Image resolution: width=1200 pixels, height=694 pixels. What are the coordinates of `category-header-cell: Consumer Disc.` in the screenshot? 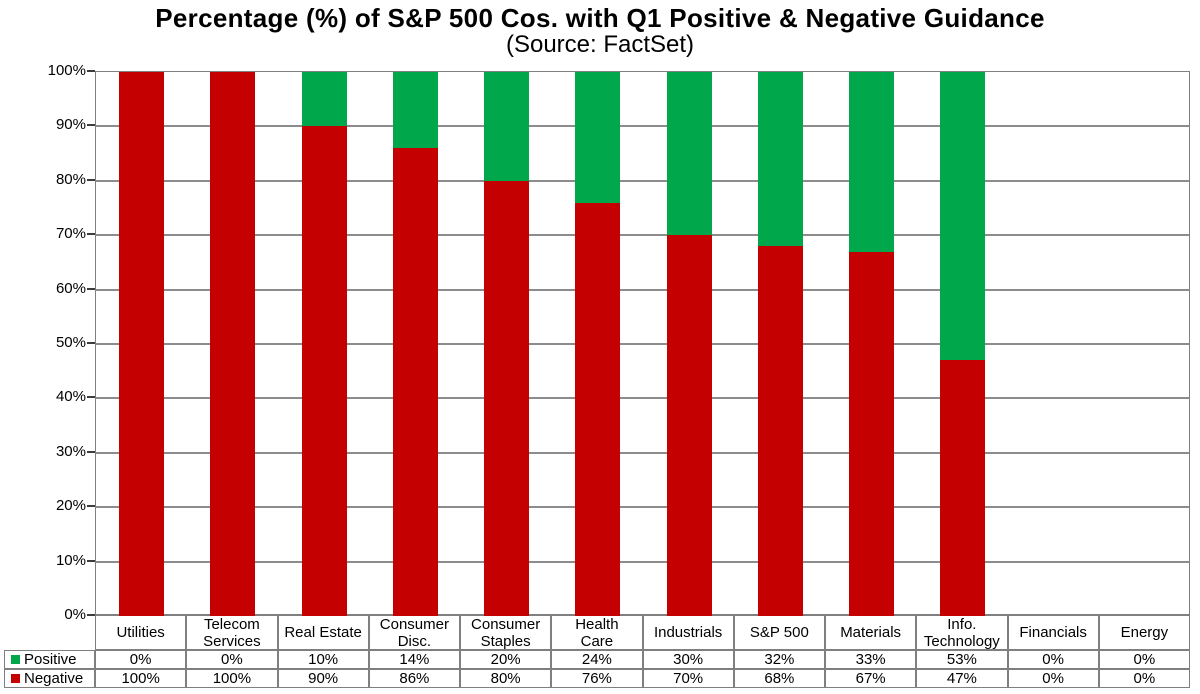 It's located at (414, 632).